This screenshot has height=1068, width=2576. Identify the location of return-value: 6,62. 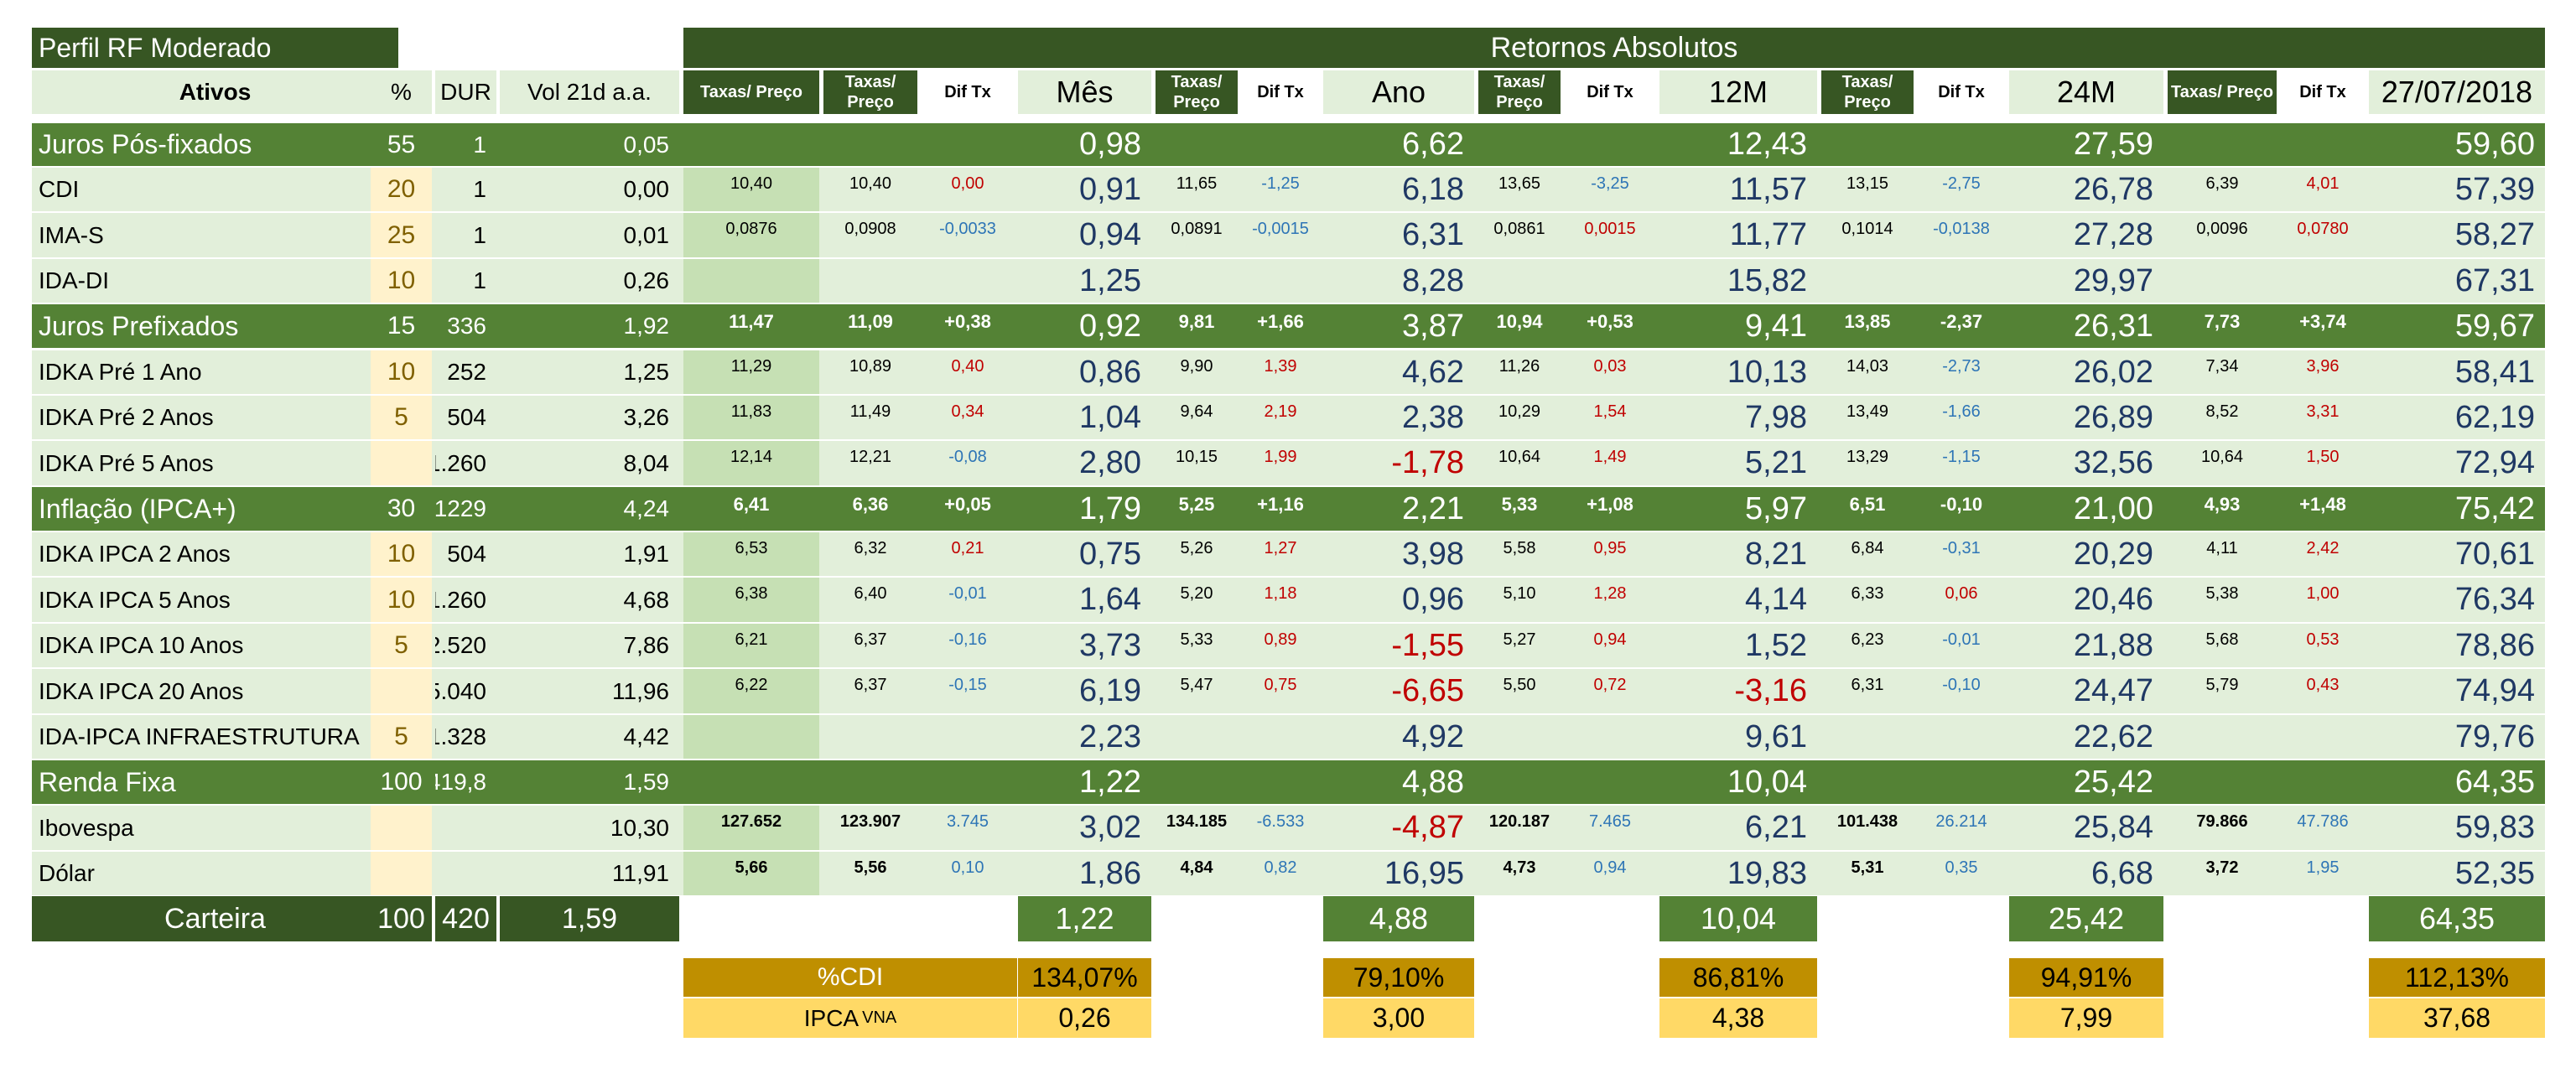
(1433, 144).